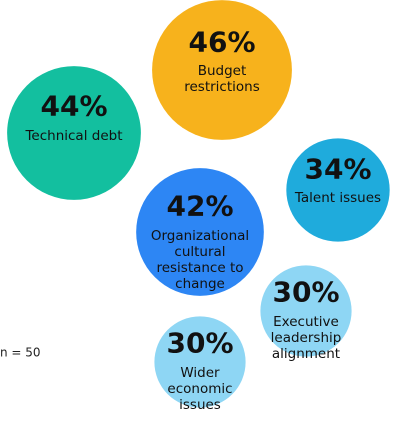 The width and height of the screenshot is (400, 422). What do you see at coordinates (20, 353) in the screenshot?
I see `sample-note: n = 50` at bounding box center [20, 353].